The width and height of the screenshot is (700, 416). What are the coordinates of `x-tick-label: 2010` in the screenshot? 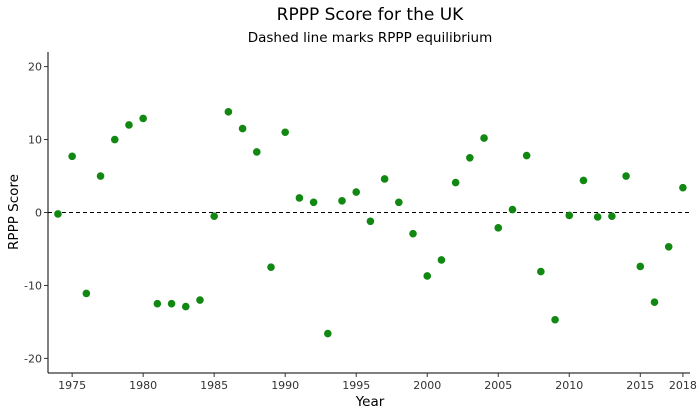 It's located at (569, 385).